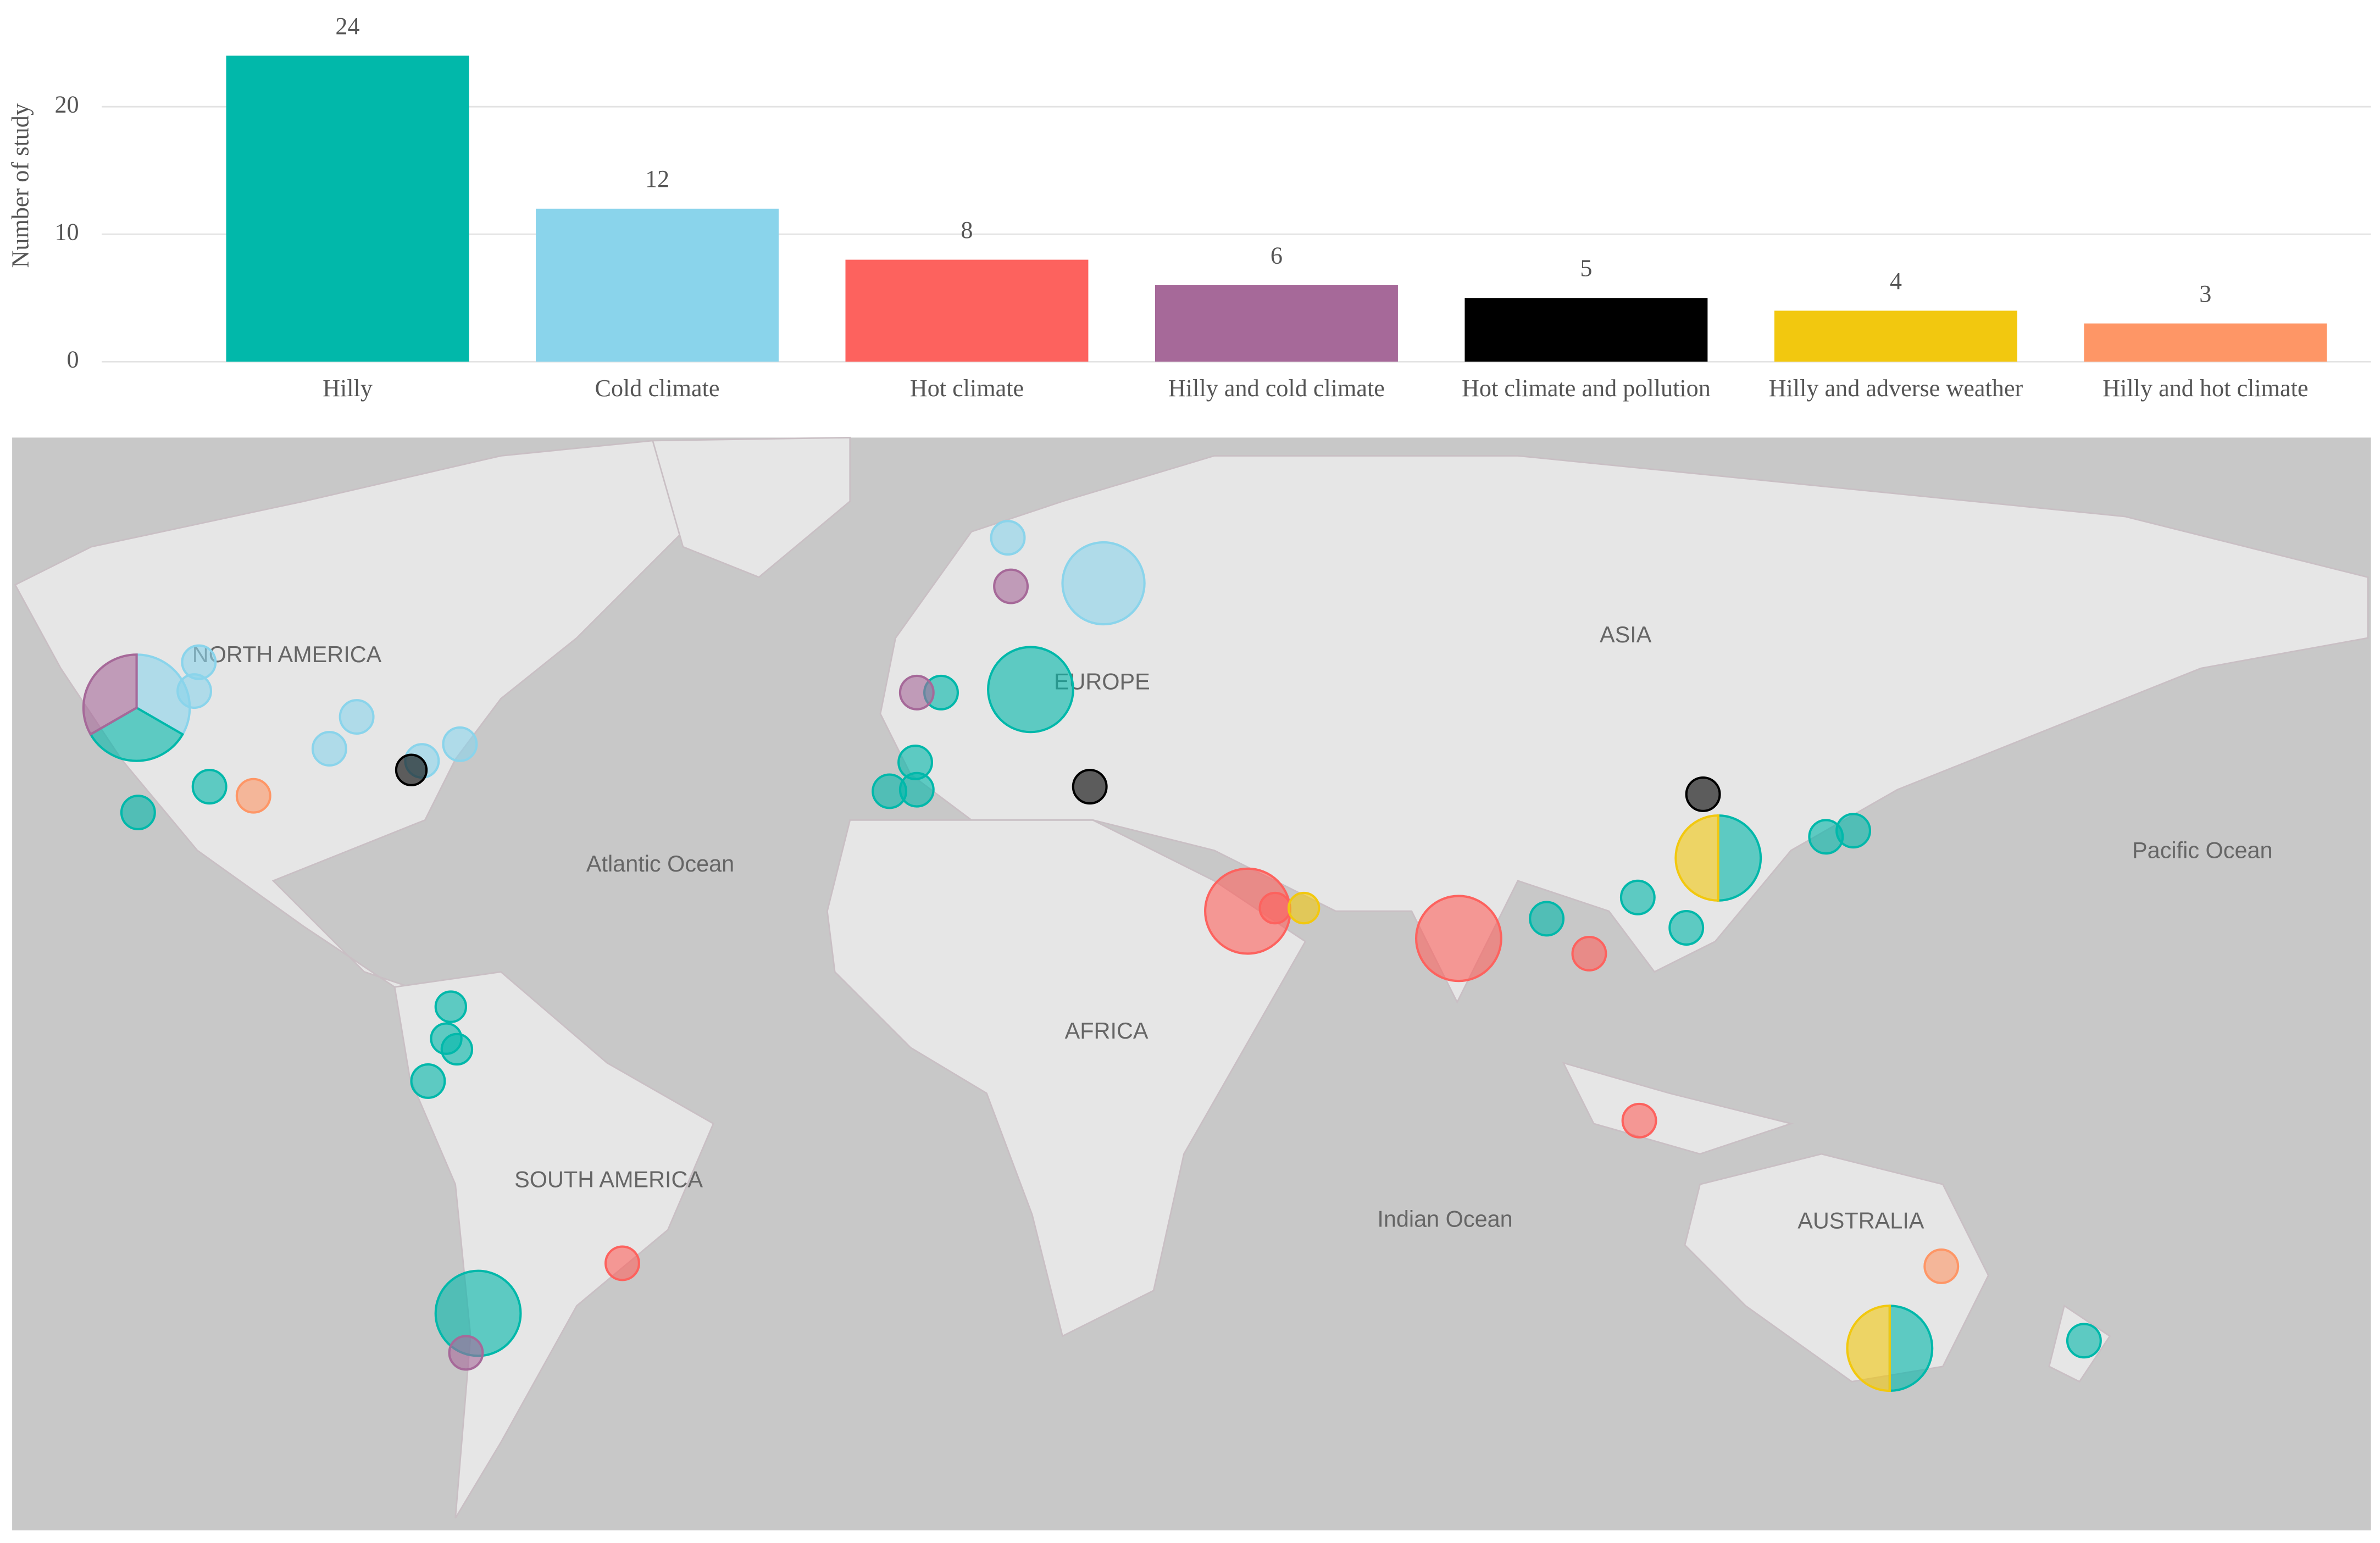  What do you see at coordinates (21, 185) in the screenshot?
I see `y-axis-label: Number of study` at bounding box center [21, 185].